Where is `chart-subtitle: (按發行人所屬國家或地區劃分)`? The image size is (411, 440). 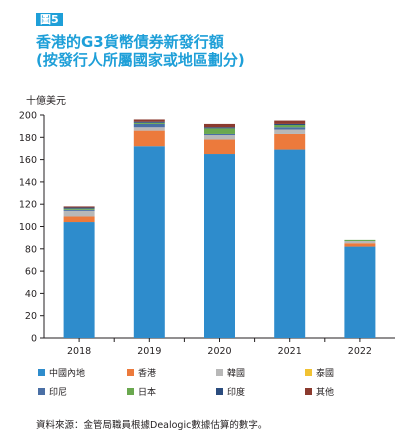
chart-subtitle: (按發行人所屬國家或地區劃分) is located at coordinates (140, 60).